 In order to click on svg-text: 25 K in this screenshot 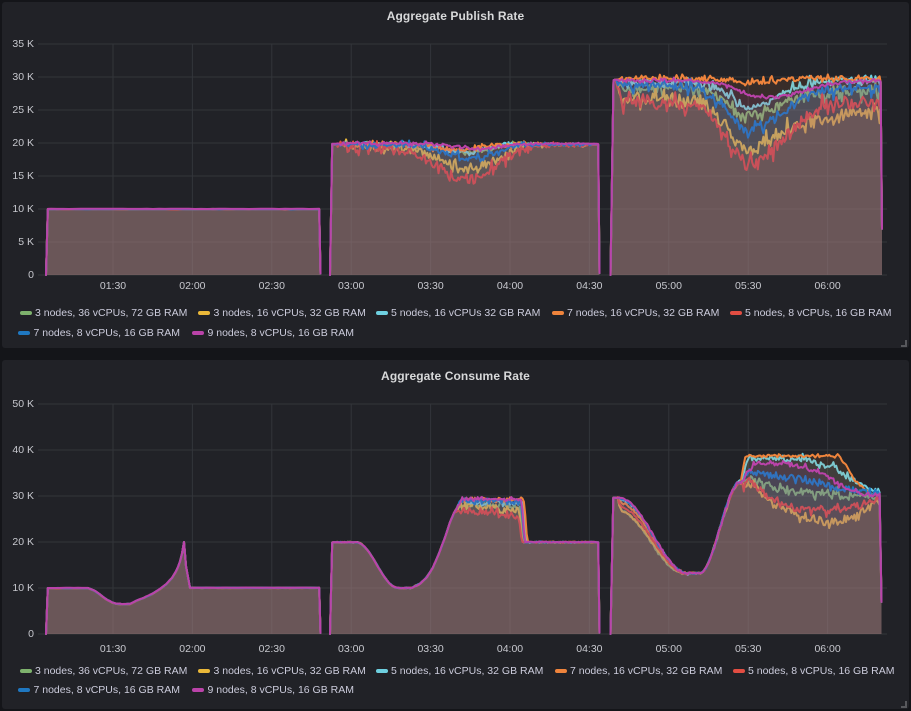, I will do `click(23, 110)`.